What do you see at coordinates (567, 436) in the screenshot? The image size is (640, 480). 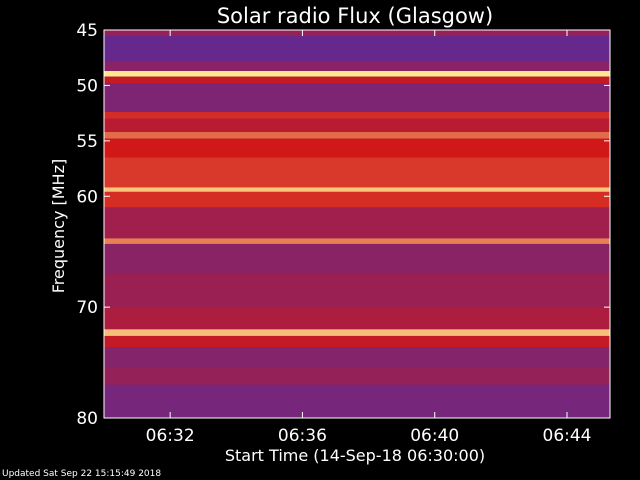 I see `x-tick-label-3: 06:44` at bounding box center [567, 436].